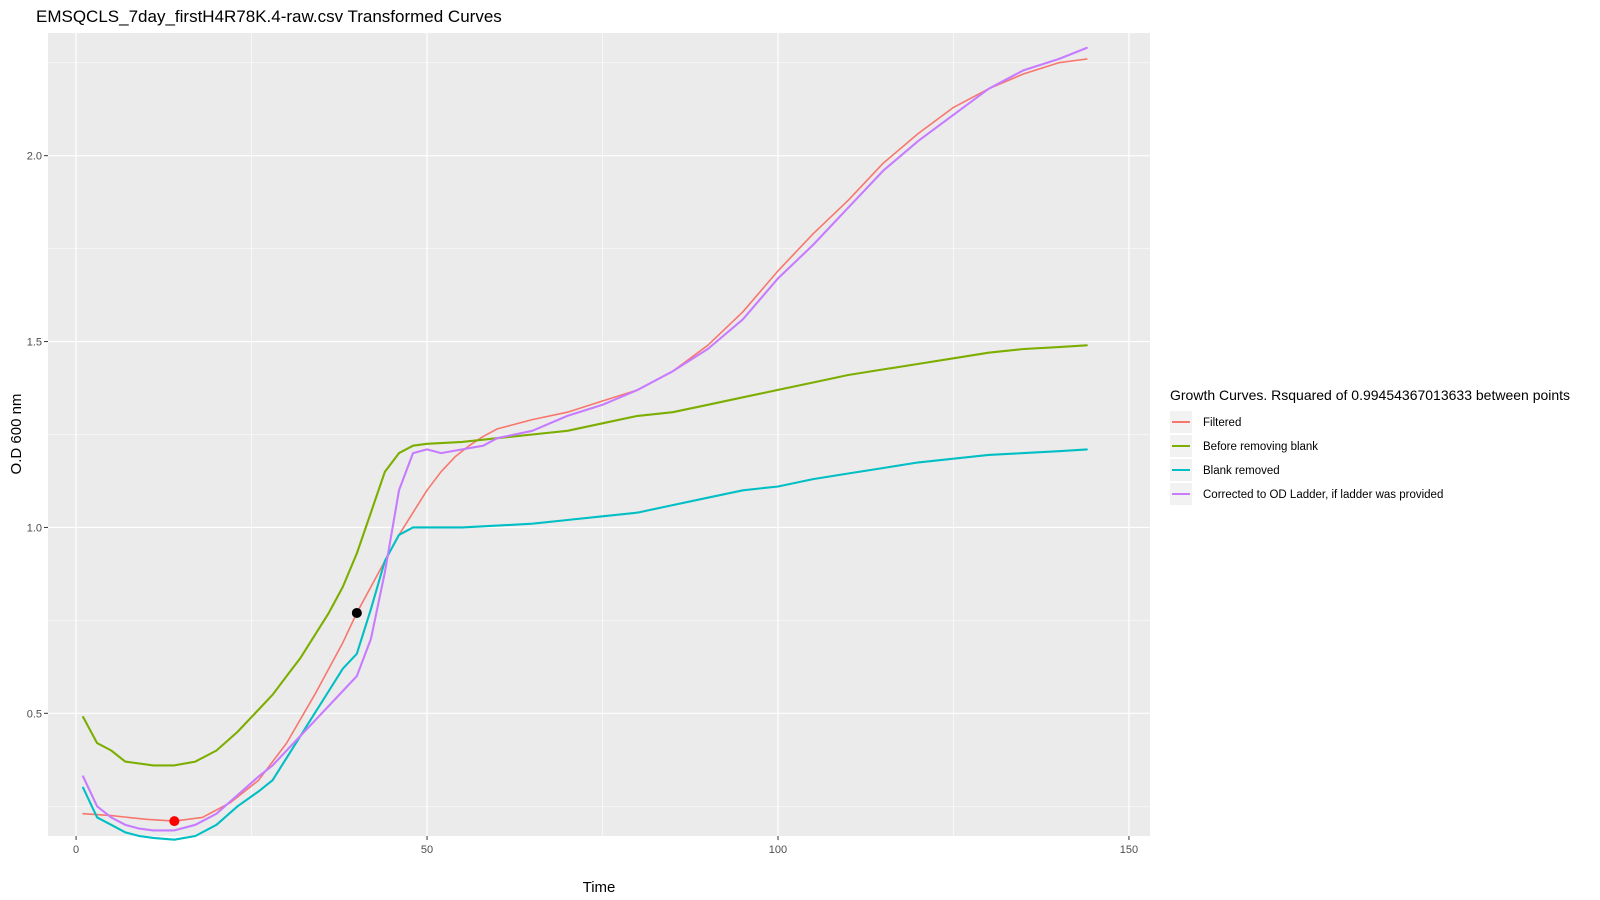 This screenshot has height=900, width=1600. I want to click on x-axis-title: Time, so click(599, 887).